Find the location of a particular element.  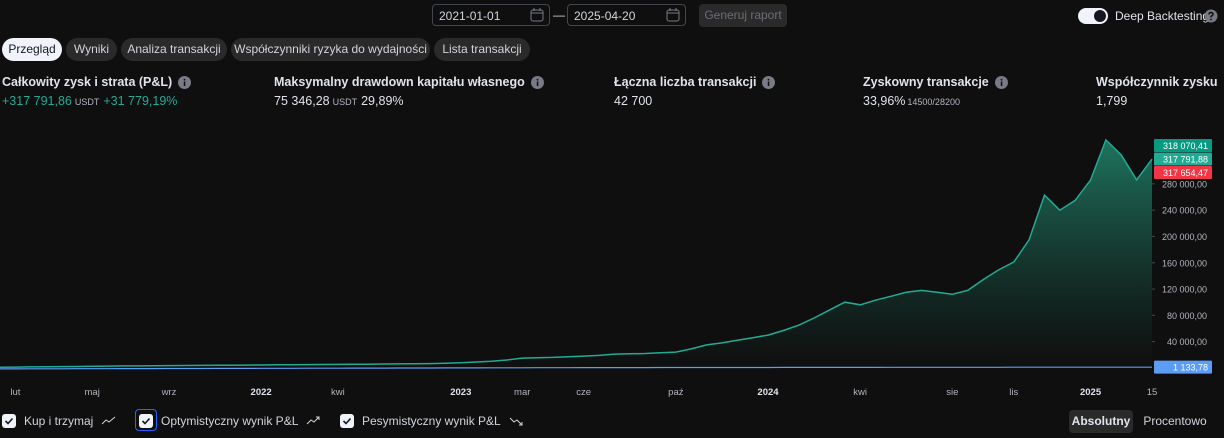

stat-label: Maksymalny drawdown kapitału własnego is located at coordinates (409, 82).